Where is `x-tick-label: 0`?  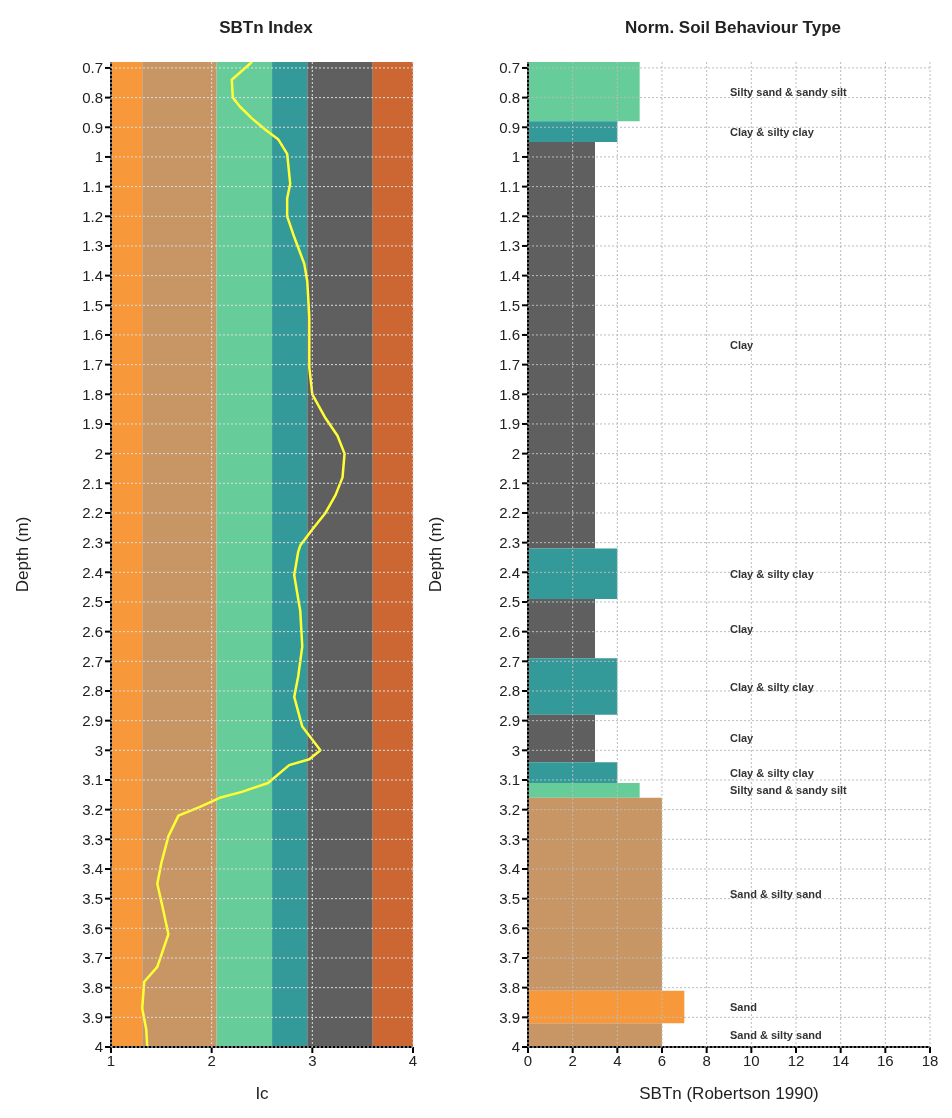 x-tick-label: 0 is located at coordinates (528, 1060).